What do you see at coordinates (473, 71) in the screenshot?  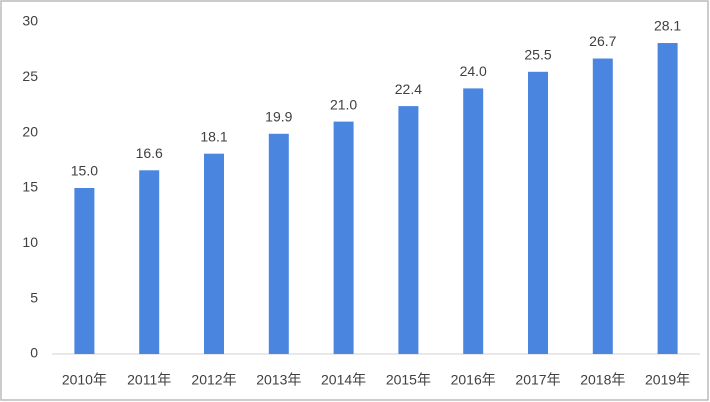 I see `value-label: 24.0` at bounding box center [473, 71].